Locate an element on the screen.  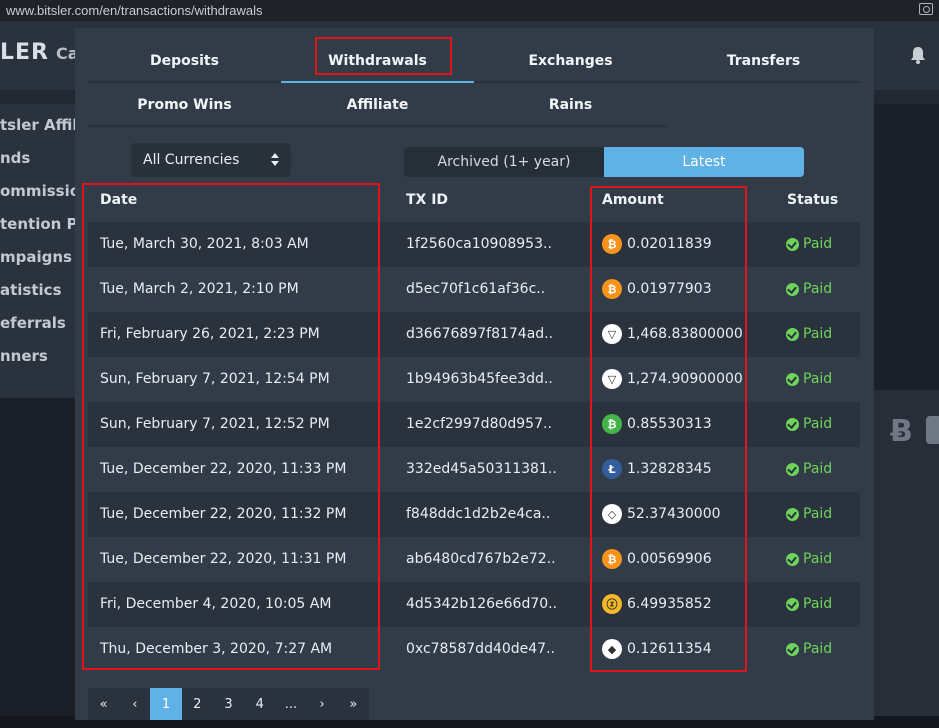
trx-icon: ▽ is located at coordinates (612, 379).